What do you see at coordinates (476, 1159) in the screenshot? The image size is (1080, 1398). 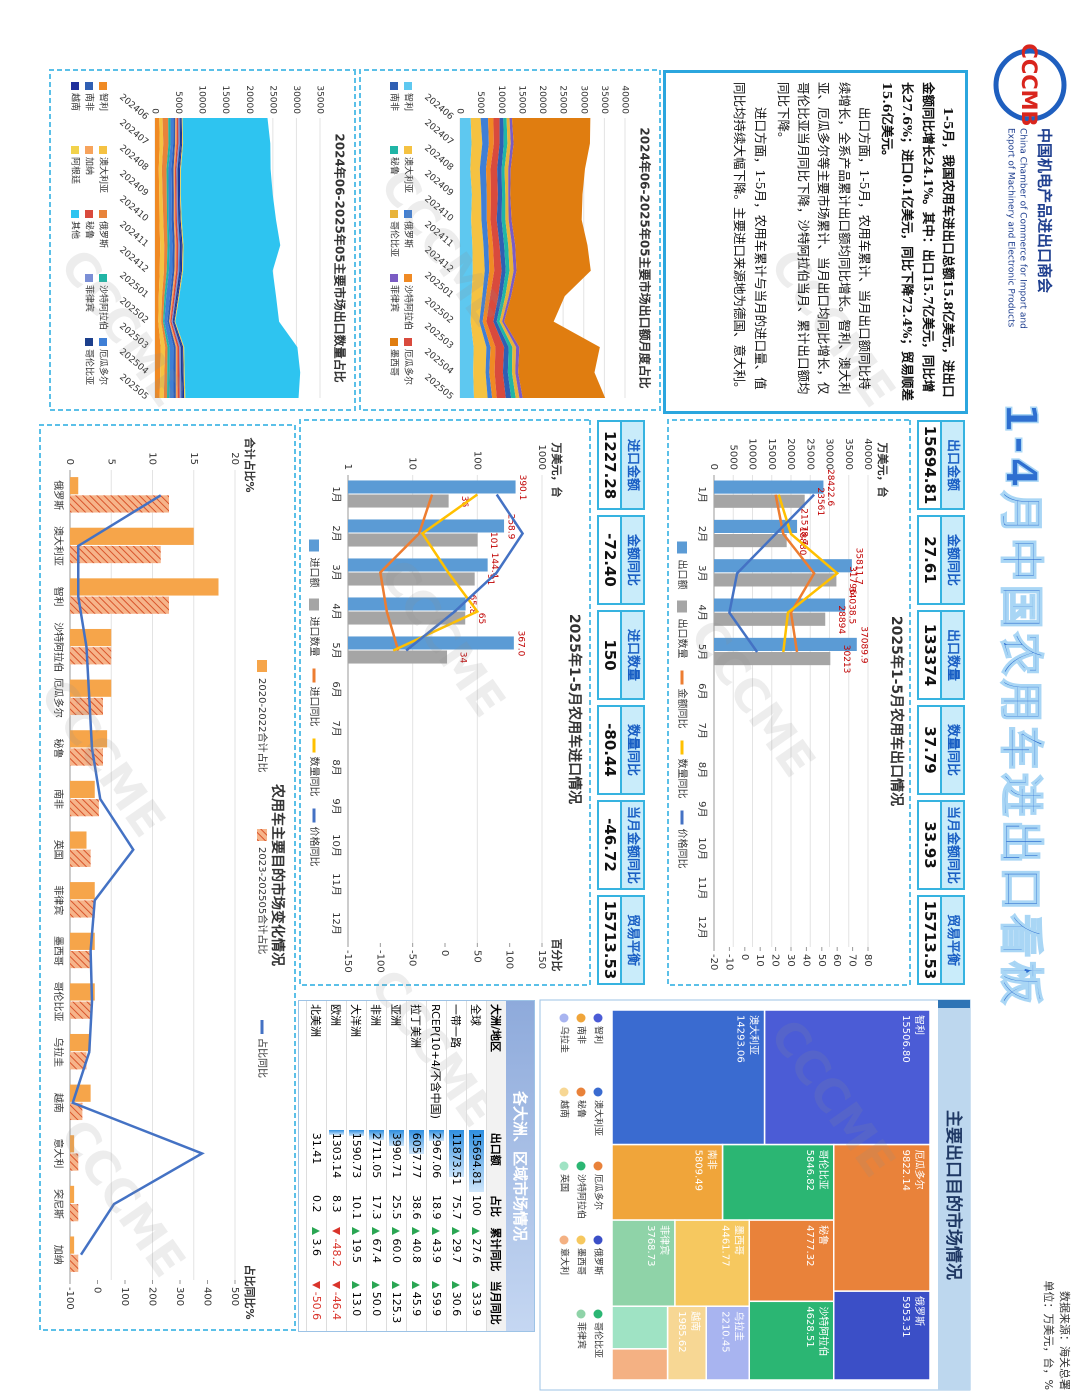 I see `cell-text: 15694.81` at bounding box center [476, 1159].